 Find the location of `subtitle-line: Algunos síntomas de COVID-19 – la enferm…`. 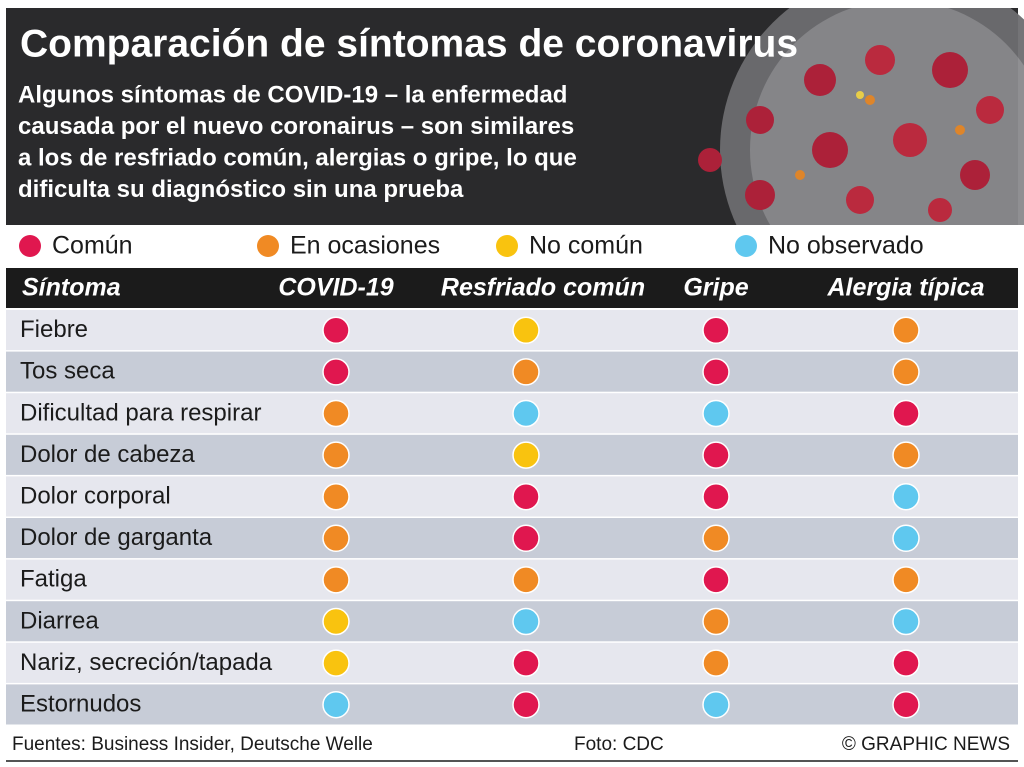

subtitle-line: Algunos síntomas de COVID-19 – la enferm… is located at coordinates (292, 94).